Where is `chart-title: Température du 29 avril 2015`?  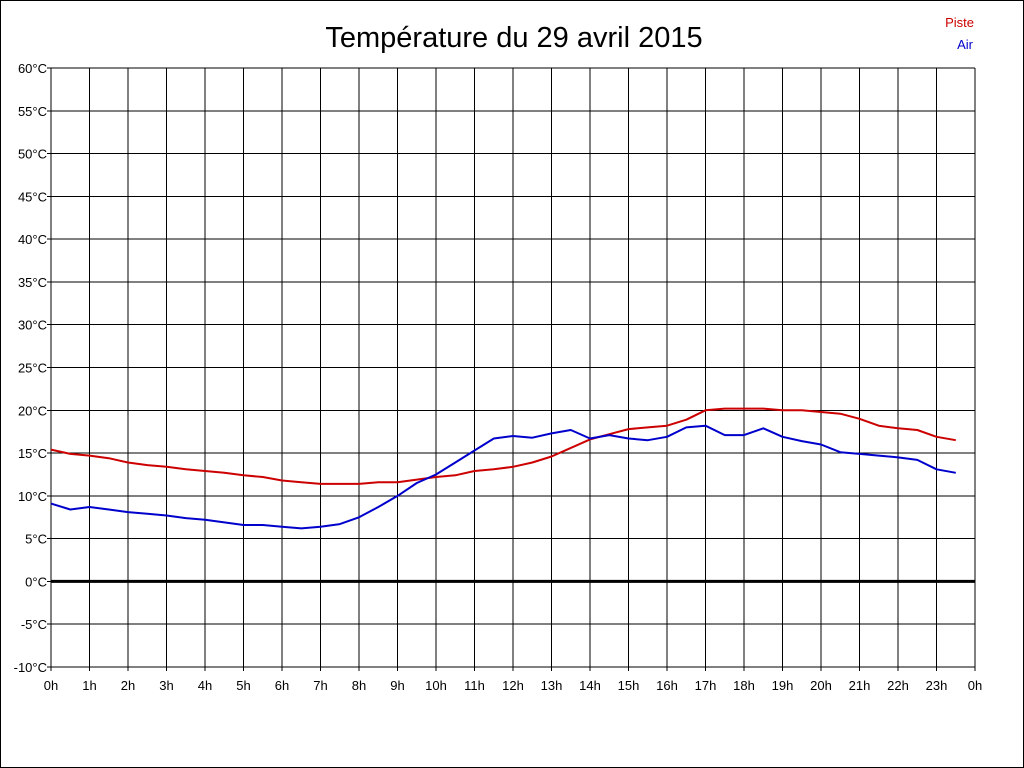 chart-title: Température du 29 avril 2015 is located at coordinates (513, 38).